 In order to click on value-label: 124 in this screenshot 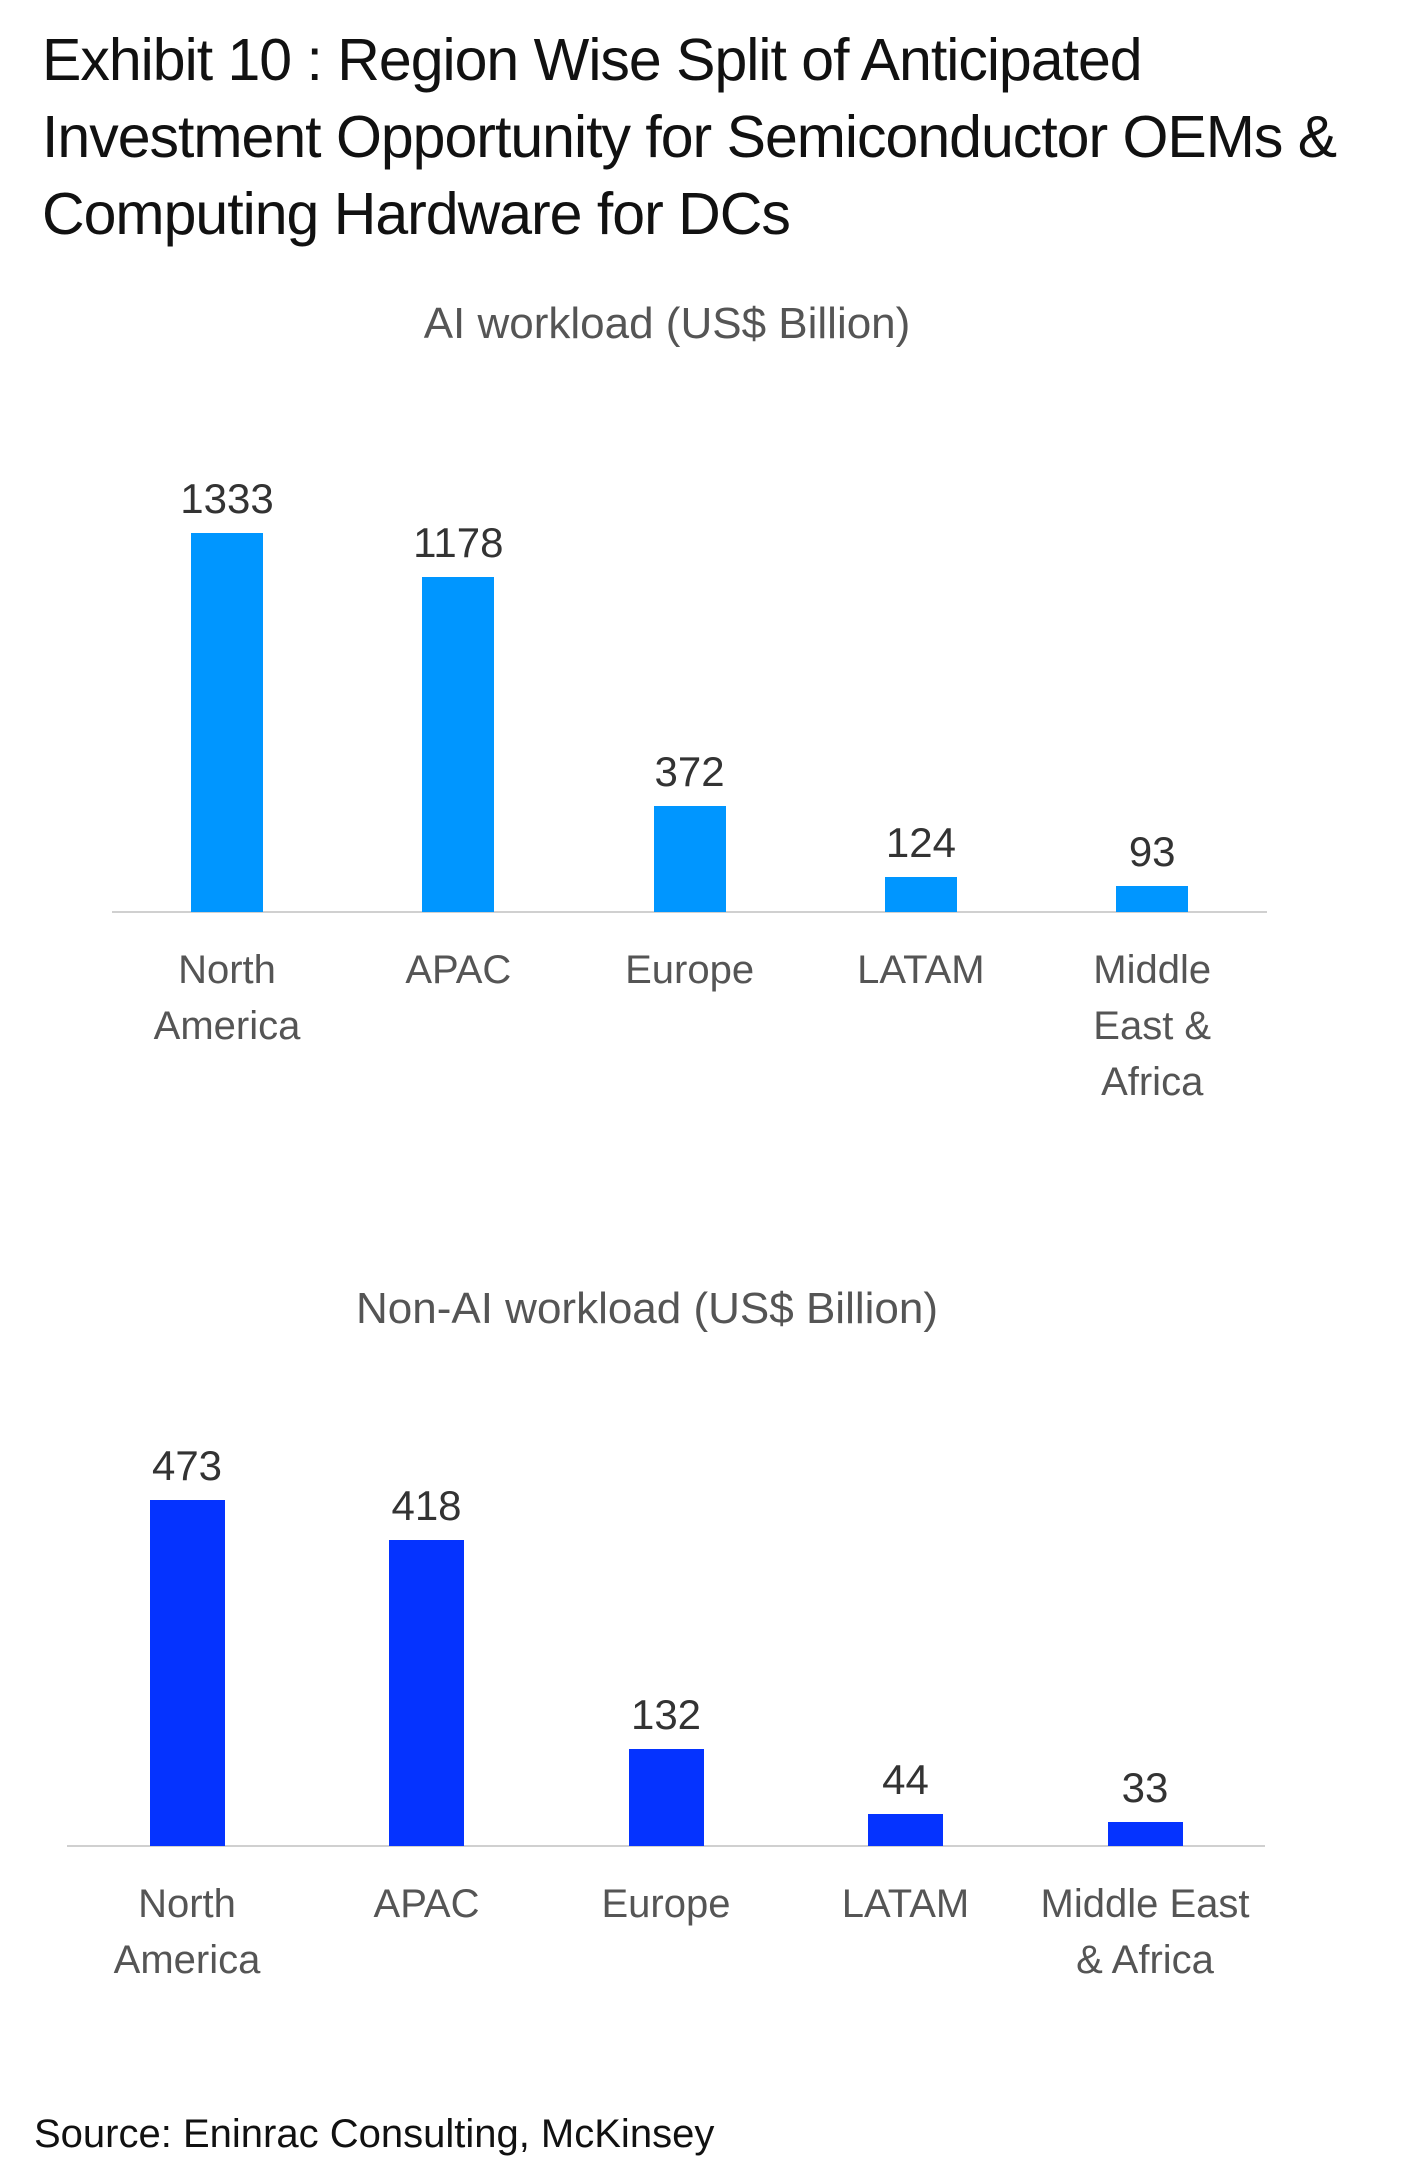, I will do `click(920, 842)`.